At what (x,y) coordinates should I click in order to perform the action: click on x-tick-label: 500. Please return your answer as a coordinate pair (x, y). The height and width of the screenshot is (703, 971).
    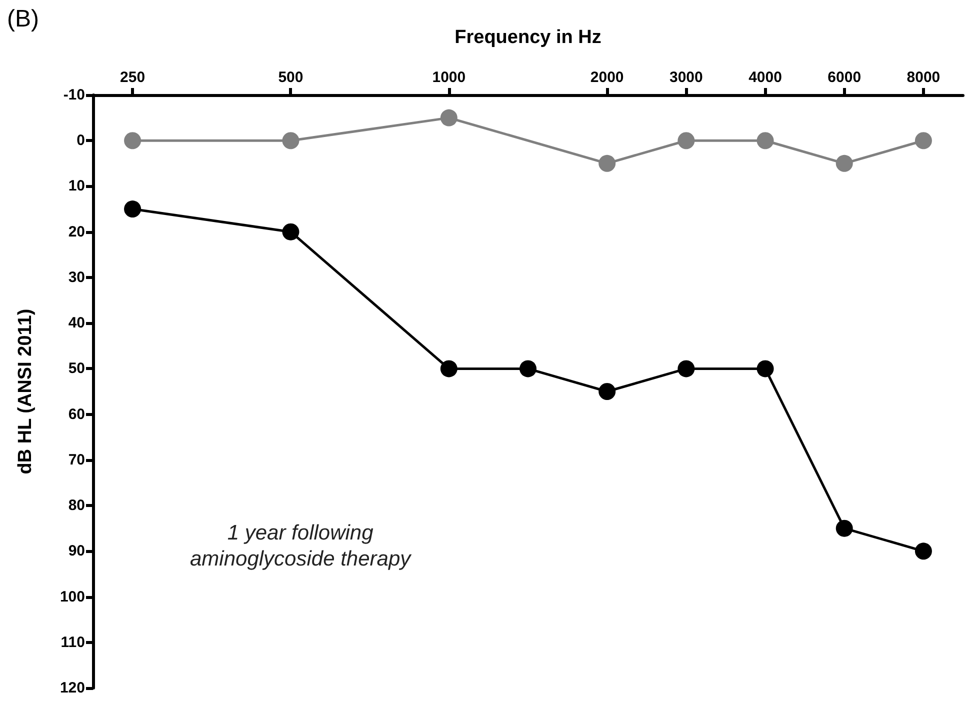
    Looking at the image, I should click on (291, 77).